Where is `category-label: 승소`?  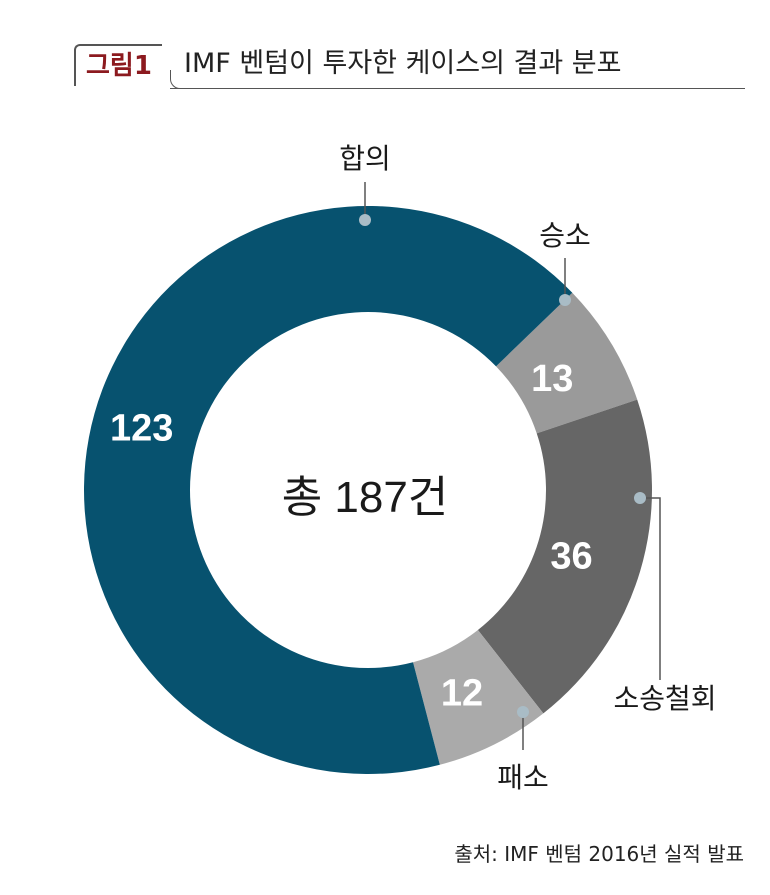
category-label: 승소 is located at coordinates (565, 235).